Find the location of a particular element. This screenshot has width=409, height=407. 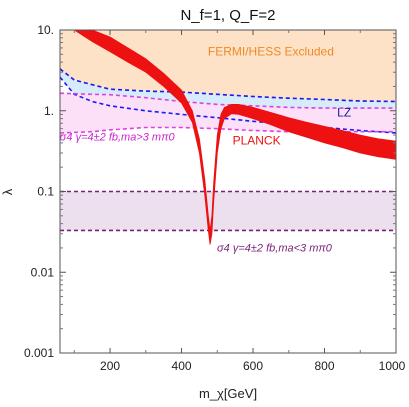

y-tick-label: 0.001 is located at coordinates (39, 353).